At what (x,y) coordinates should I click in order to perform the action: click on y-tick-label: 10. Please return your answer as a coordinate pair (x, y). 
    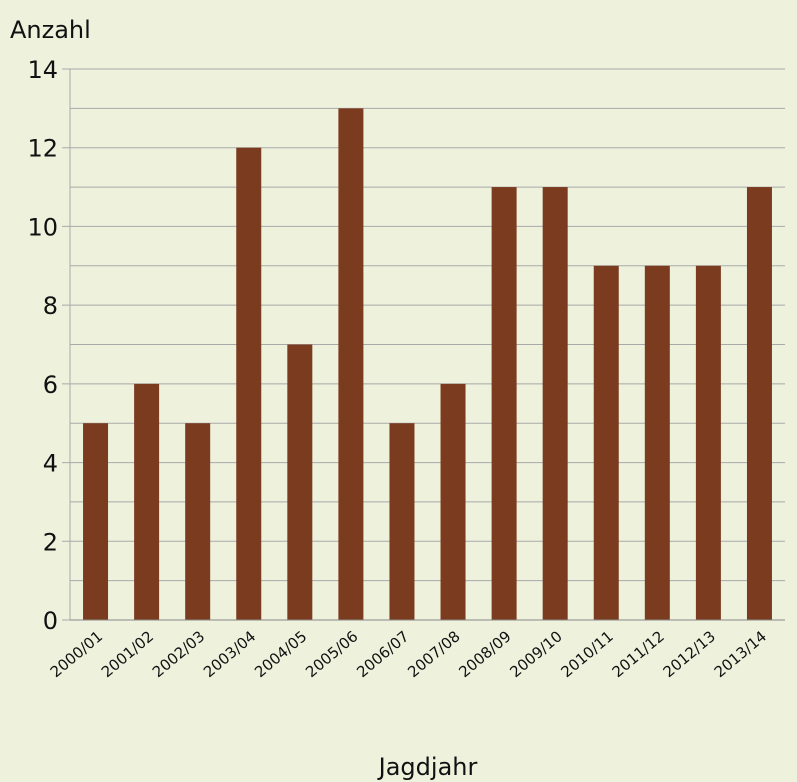
    Looking at the image, I should click on (42, 227).